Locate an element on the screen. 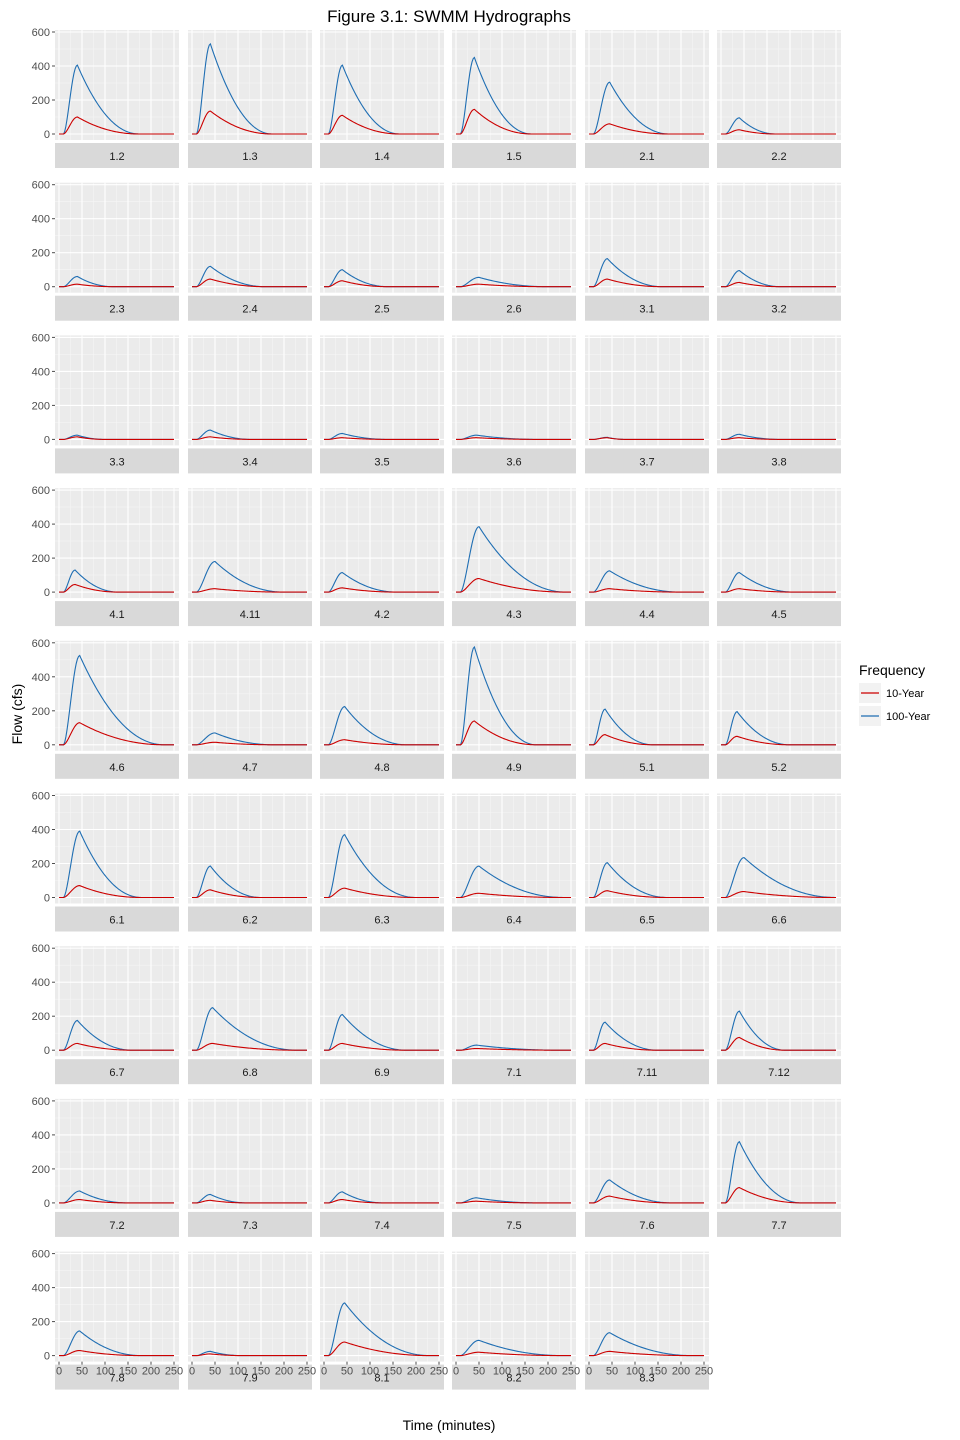 This screenshot has width=960, height=1440. legend-entries: 10-Year 100-Year is located at coordinates (895, 704).